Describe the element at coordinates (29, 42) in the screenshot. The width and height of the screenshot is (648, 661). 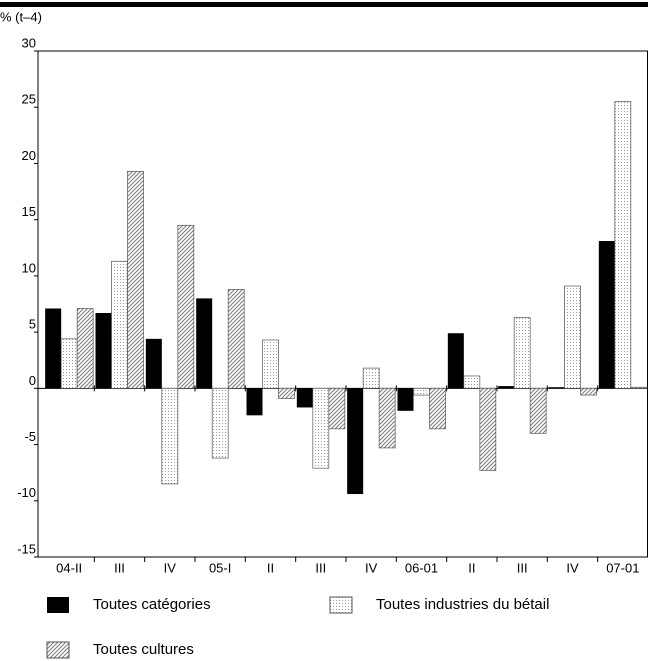
I see `y-tick-label: 30` at that location.